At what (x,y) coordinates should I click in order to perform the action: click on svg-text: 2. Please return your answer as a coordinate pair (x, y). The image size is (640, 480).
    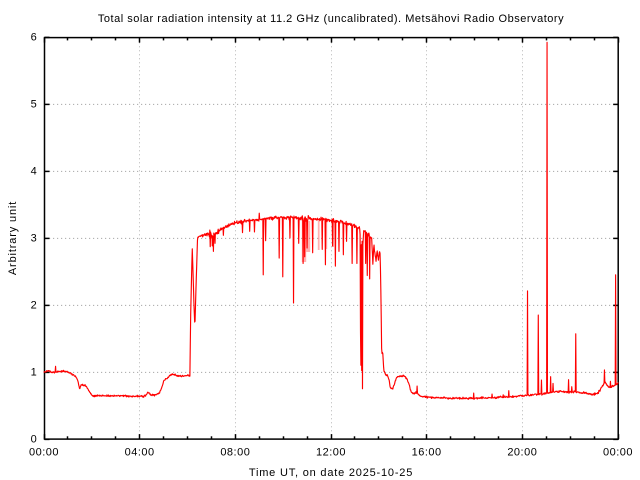
    Looking at the image, I should click on (34, 306).